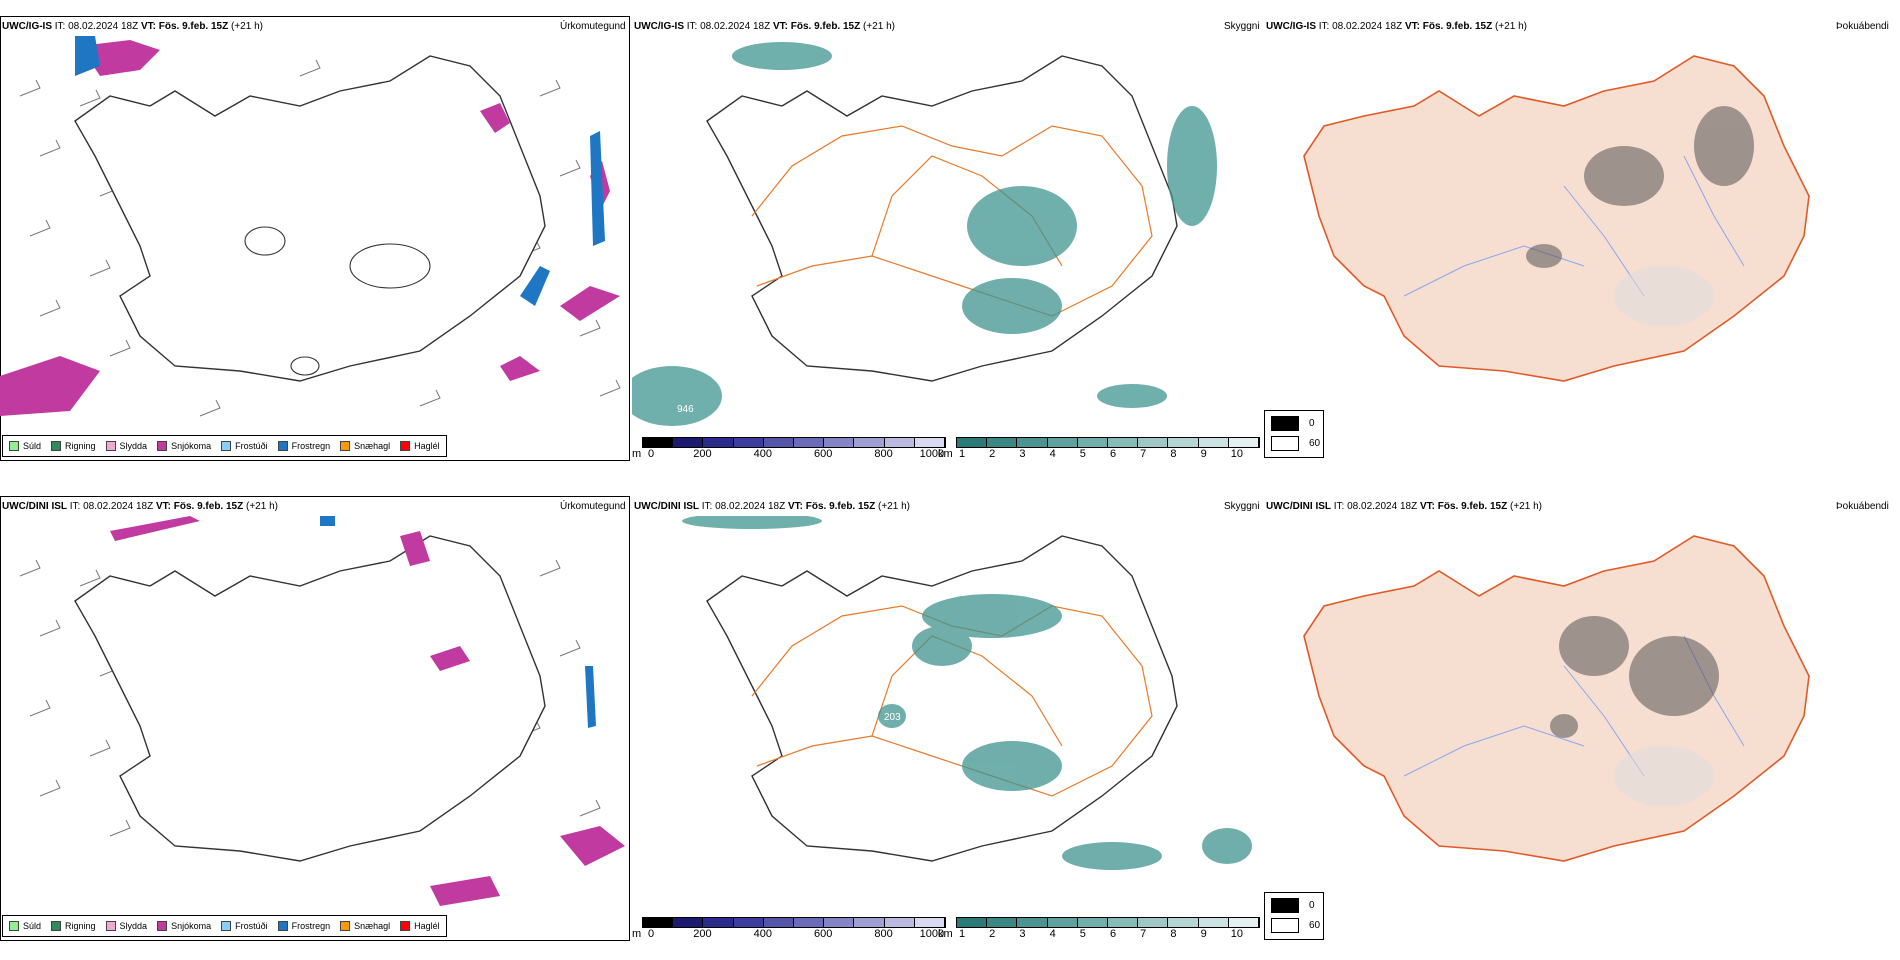 This screenshot has width=1900, height=960. What do you see at coordinates (337, 301) in the screenshot?
I see `glaciers` at bounding box center [337, 301].